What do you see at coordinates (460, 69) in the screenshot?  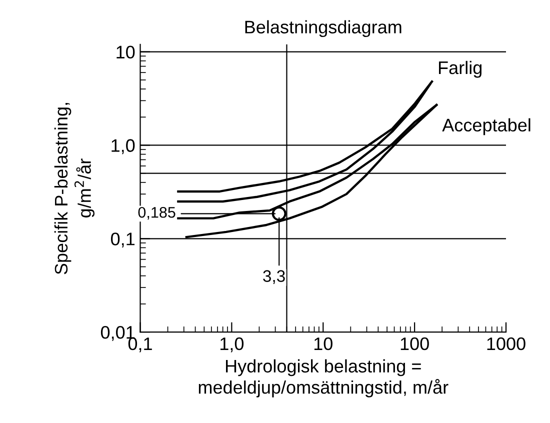 I see `series-label: Farlig` at bounding box center [460, 69].